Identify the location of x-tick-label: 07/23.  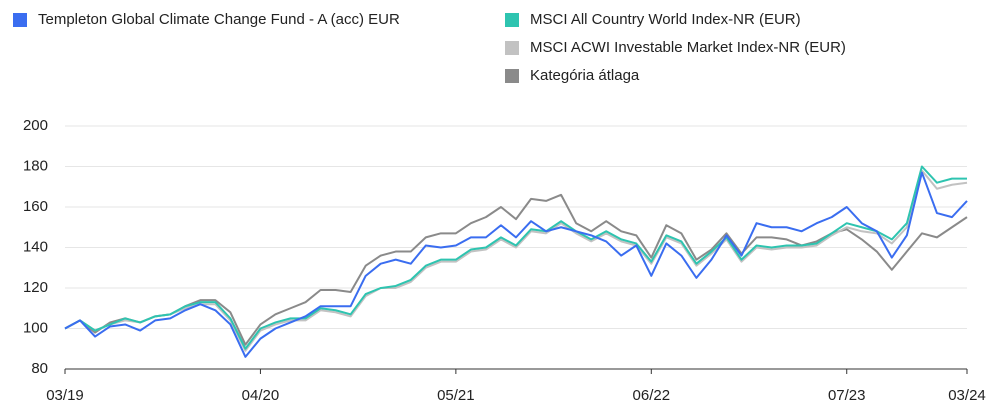
(847, 395).